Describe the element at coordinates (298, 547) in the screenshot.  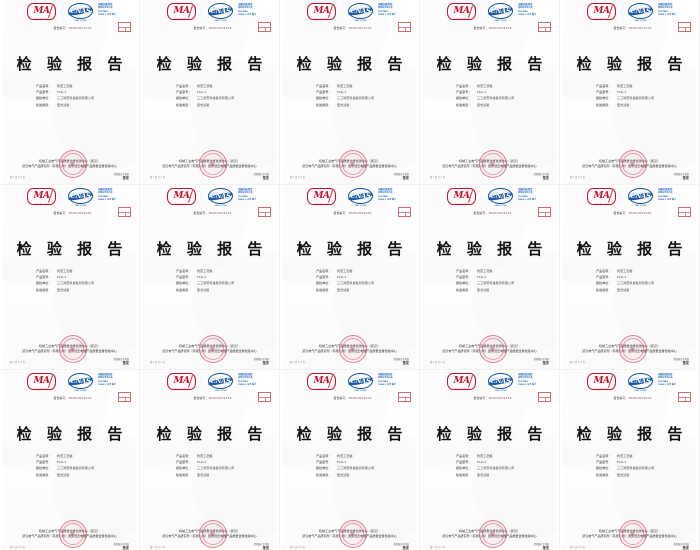
I see `page-number: 第 1 页 共 1 页` at that location.